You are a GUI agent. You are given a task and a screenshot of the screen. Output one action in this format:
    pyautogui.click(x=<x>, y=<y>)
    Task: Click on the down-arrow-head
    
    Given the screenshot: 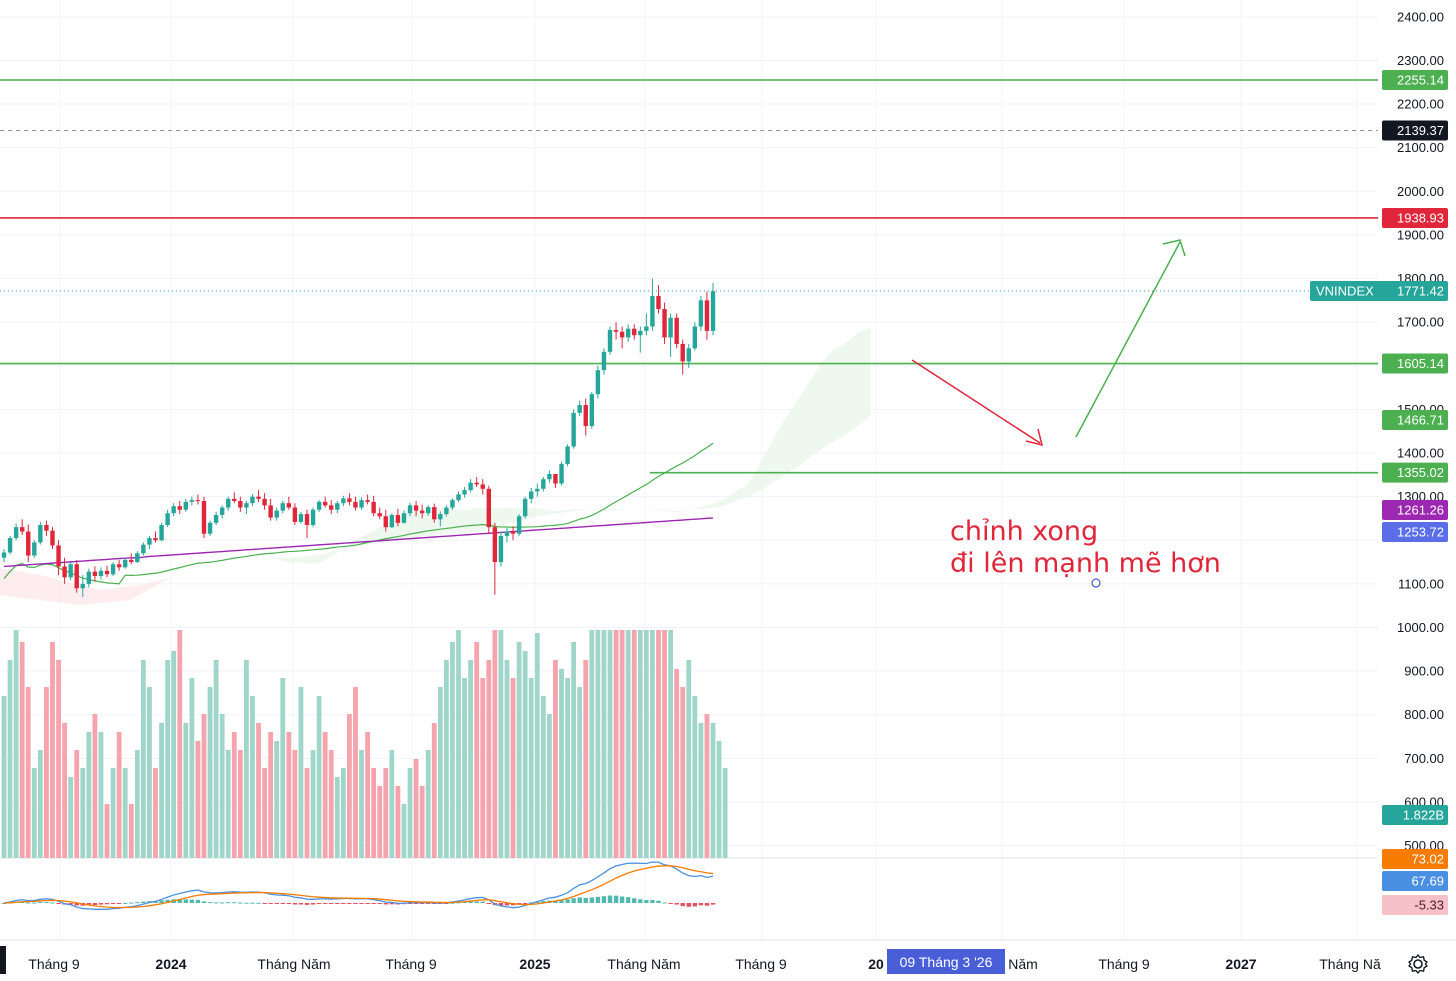 What is the action you would take?
    pyautogui.click(x=1034, y=437)
    